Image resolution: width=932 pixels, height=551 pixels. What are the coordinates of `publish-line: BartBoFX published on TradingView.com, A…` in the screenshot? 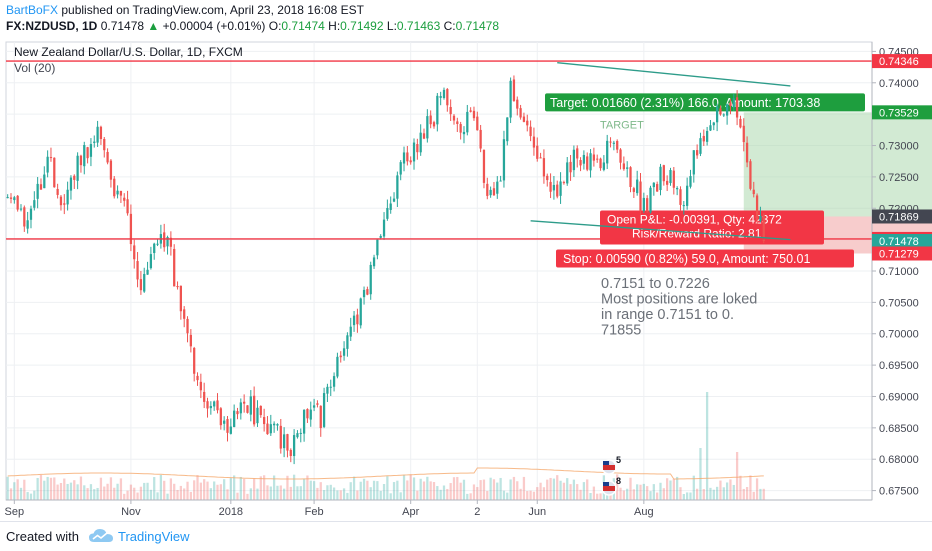 It's located at (185, 10).